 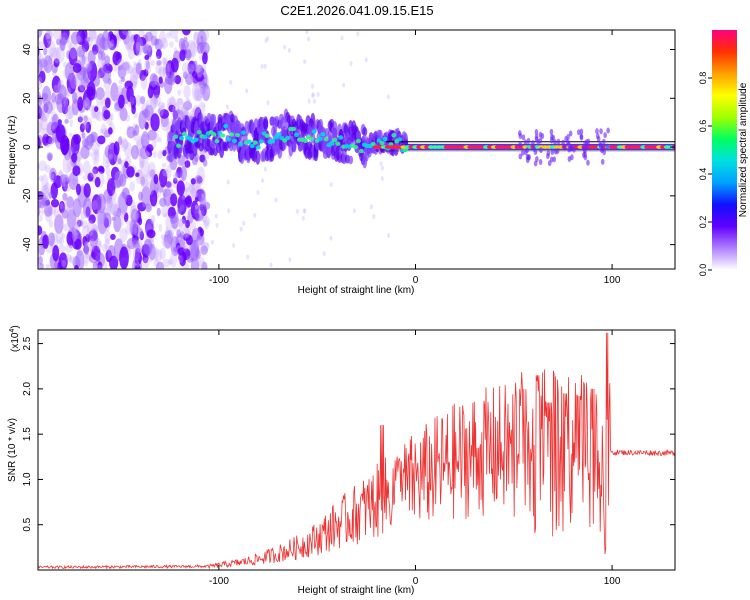 I want to click on y-tick-label: -40, so click(x=27, y=244).